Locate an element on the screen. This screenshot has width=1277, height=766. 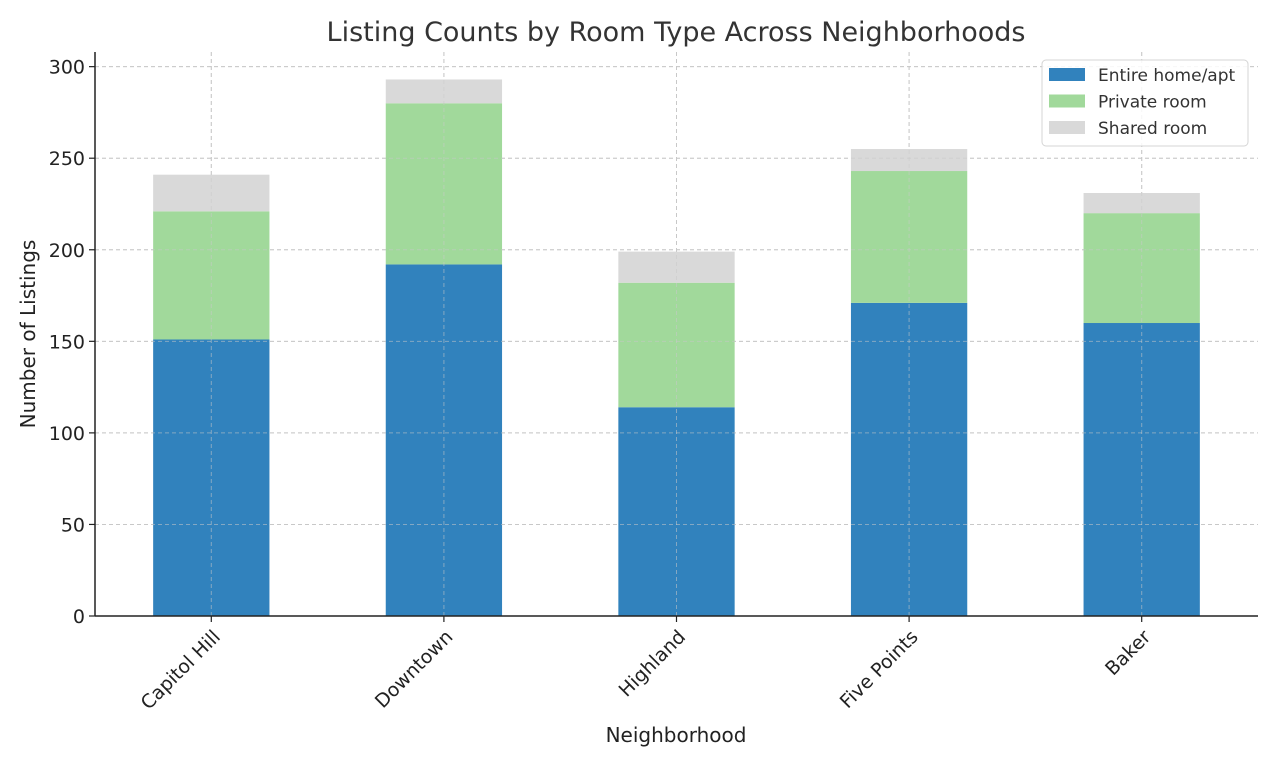
y-tick-label: 200 is located at coordinates (67, 251).